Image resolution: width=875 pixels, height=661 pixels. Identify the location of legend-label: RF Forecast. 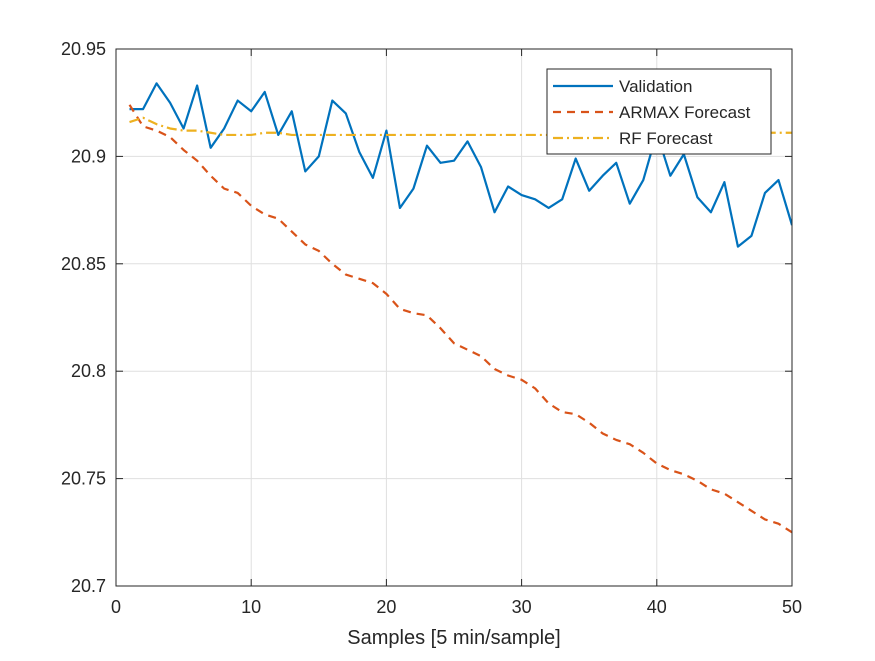
(666, 138).